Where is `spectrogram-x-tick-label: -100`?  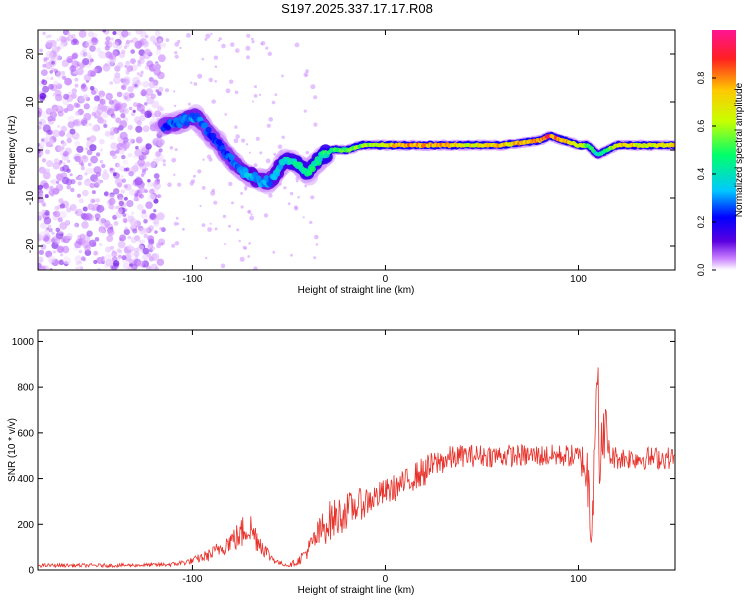
spectrogram-x-tick-label: -100 is located at coordinates (192, 279).